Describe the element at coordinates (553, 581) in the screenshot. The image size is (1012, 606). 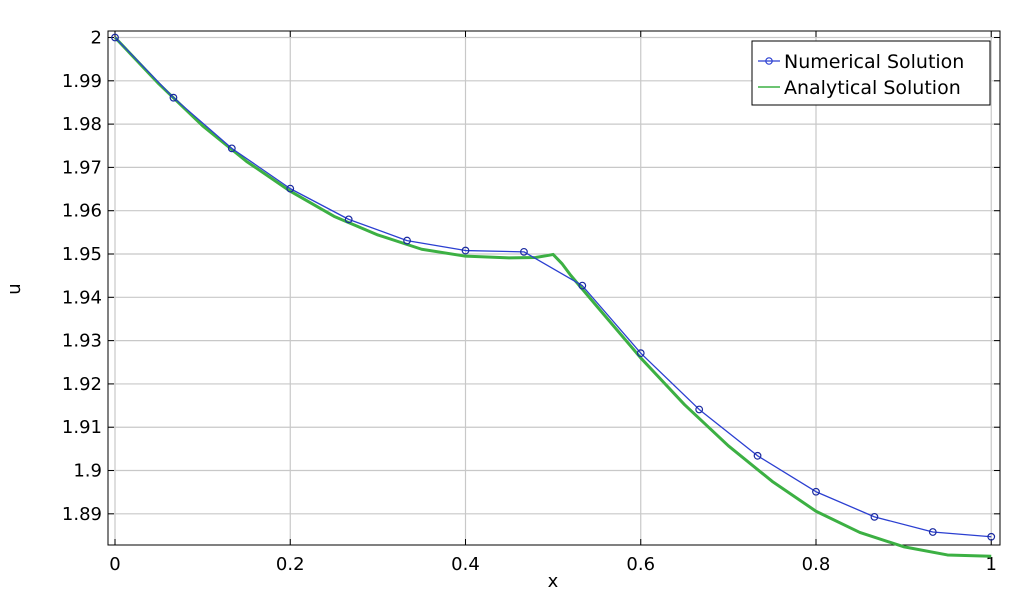
I see `x-axis-label: x` at that location.